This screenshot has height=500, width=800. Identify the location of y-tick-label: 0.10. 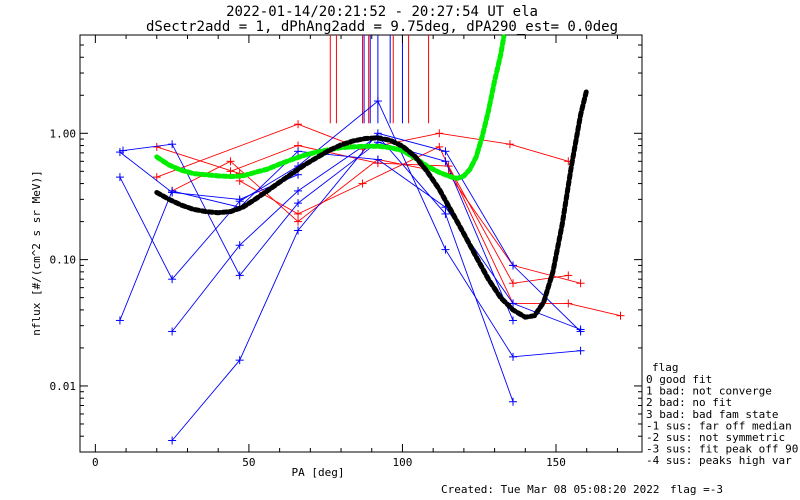
(63, 260).